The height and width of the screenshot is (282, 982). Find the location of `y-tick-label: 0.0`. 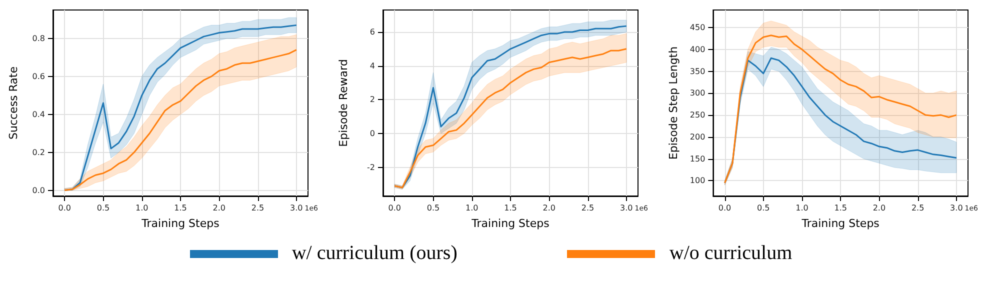

y-tick-label: 0.0 is located at coordinates (38, 190).